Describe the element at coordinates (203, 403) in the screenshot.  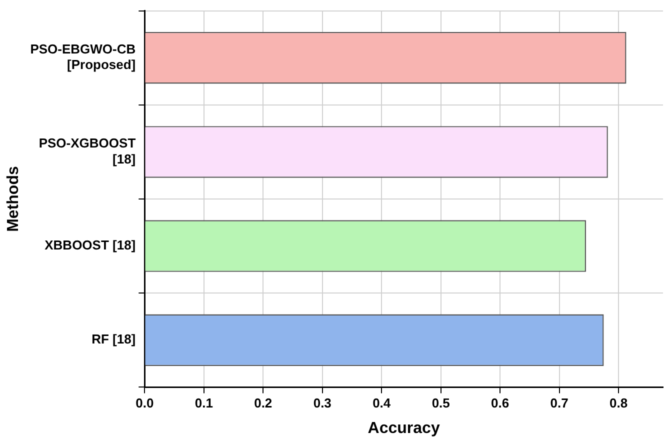
I see `x-tick-label: 0.1` at that location.